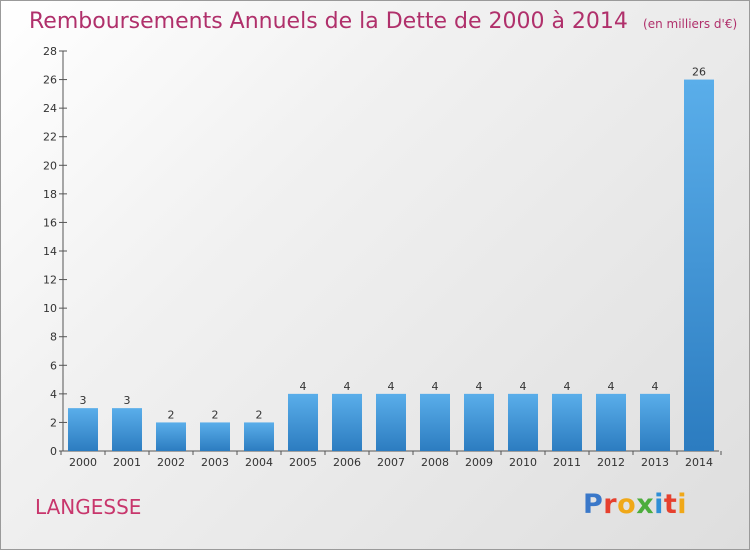 This screenshot has width=750, height=550. Describe the element at coordinates (50, 80) in the screenshot. I see `y-tick-label: 26` at that location.